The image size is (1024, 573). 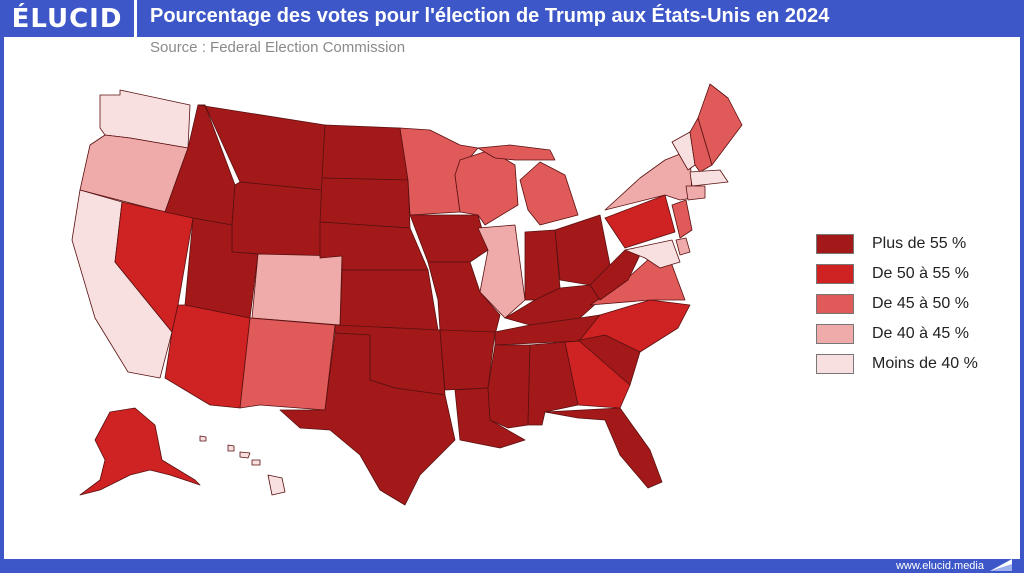 I want to click on state-nj, so click(x=682, y=219).